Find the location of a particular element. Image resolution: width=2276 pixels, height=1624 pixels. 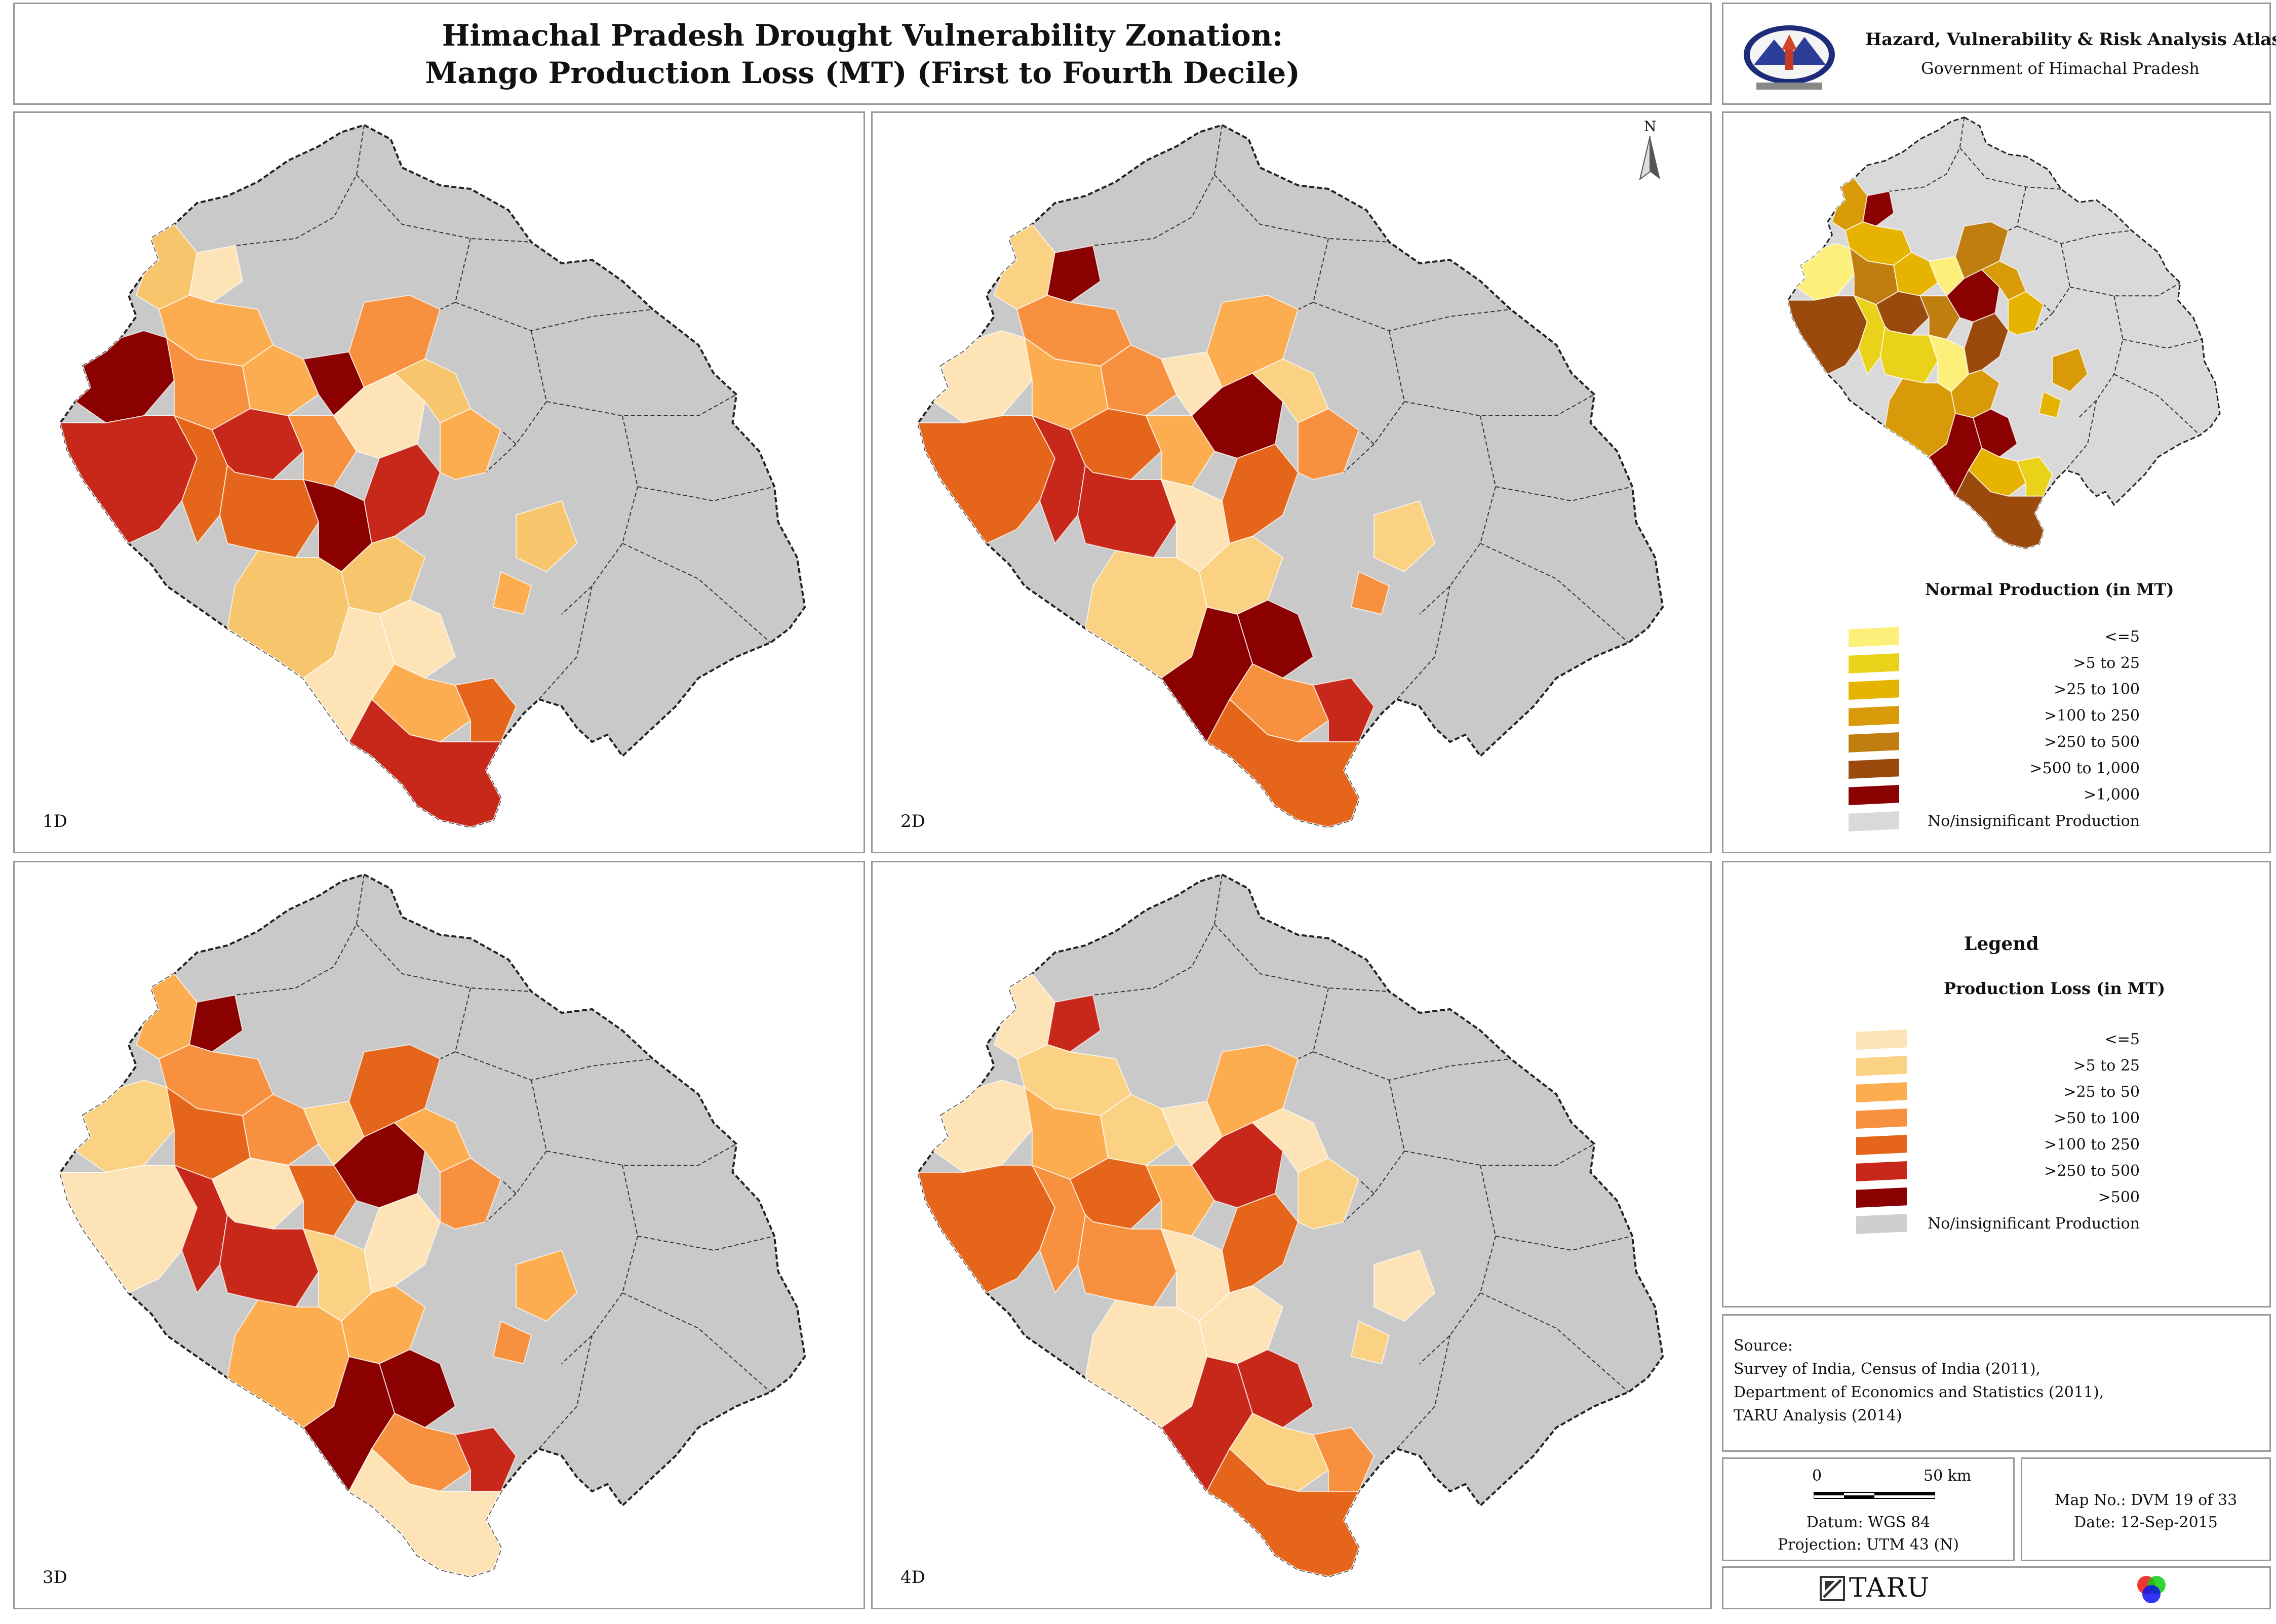

datum-text: Datum: WGS 84 is located at coordinates (1868, 1522).